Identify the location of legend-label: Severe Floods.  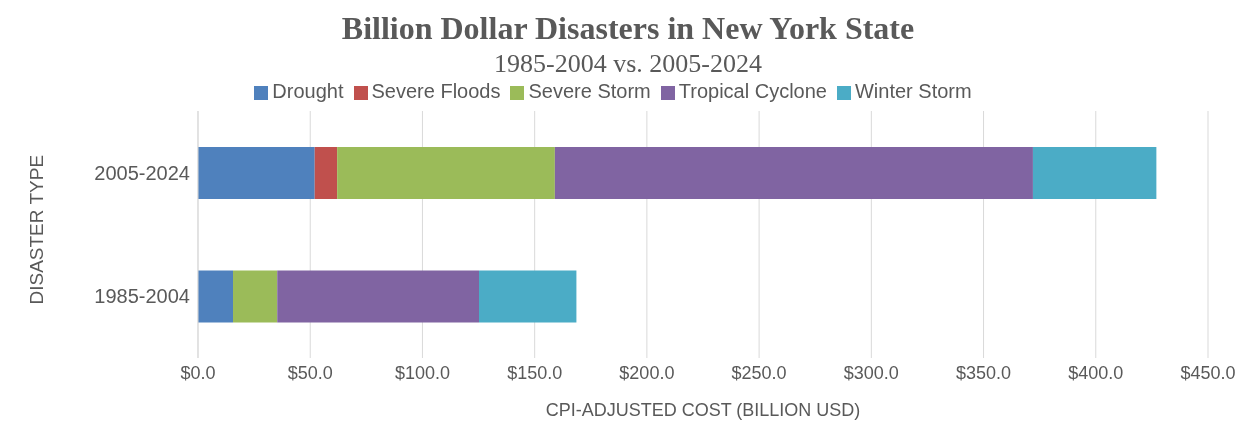
(436, 91).